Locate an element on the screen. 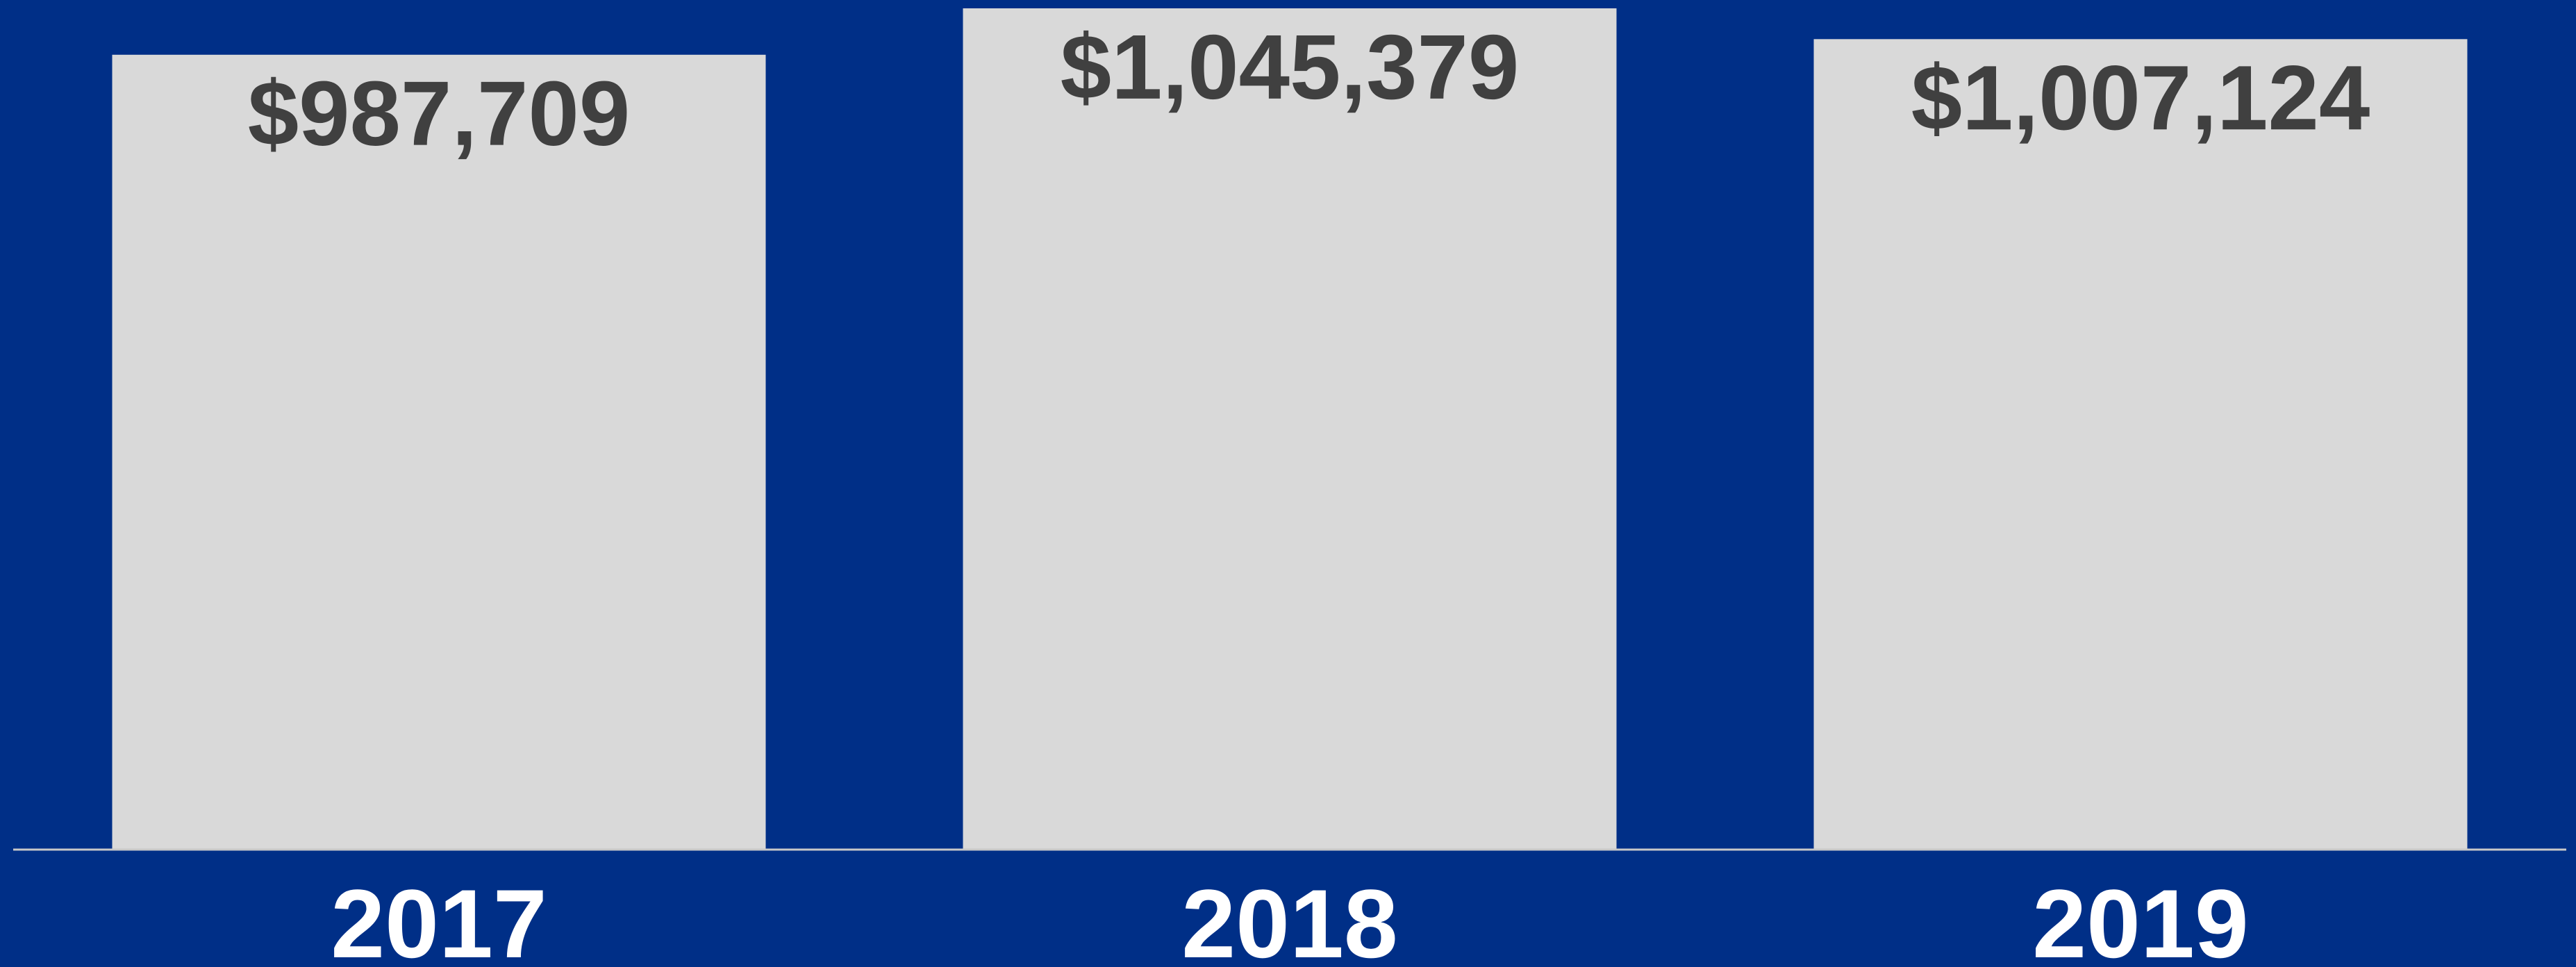 The height and width of the screenshot is (967, 2576). x-tick-label: 2018 is located at coordinates (1289, 918).